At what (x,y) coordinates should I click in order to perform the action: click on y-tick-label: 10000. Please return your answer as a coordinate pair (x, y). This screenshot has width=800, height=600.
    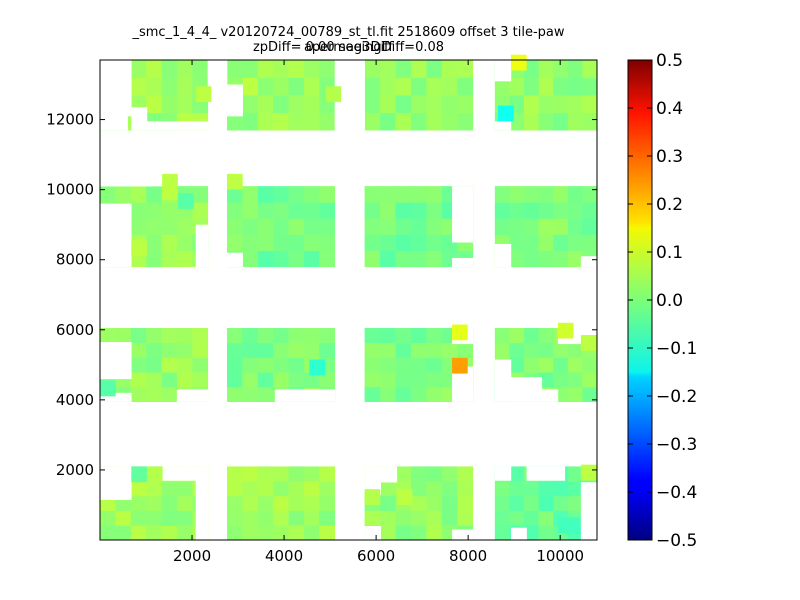
    Looking at the image, I should click on (70, 190).